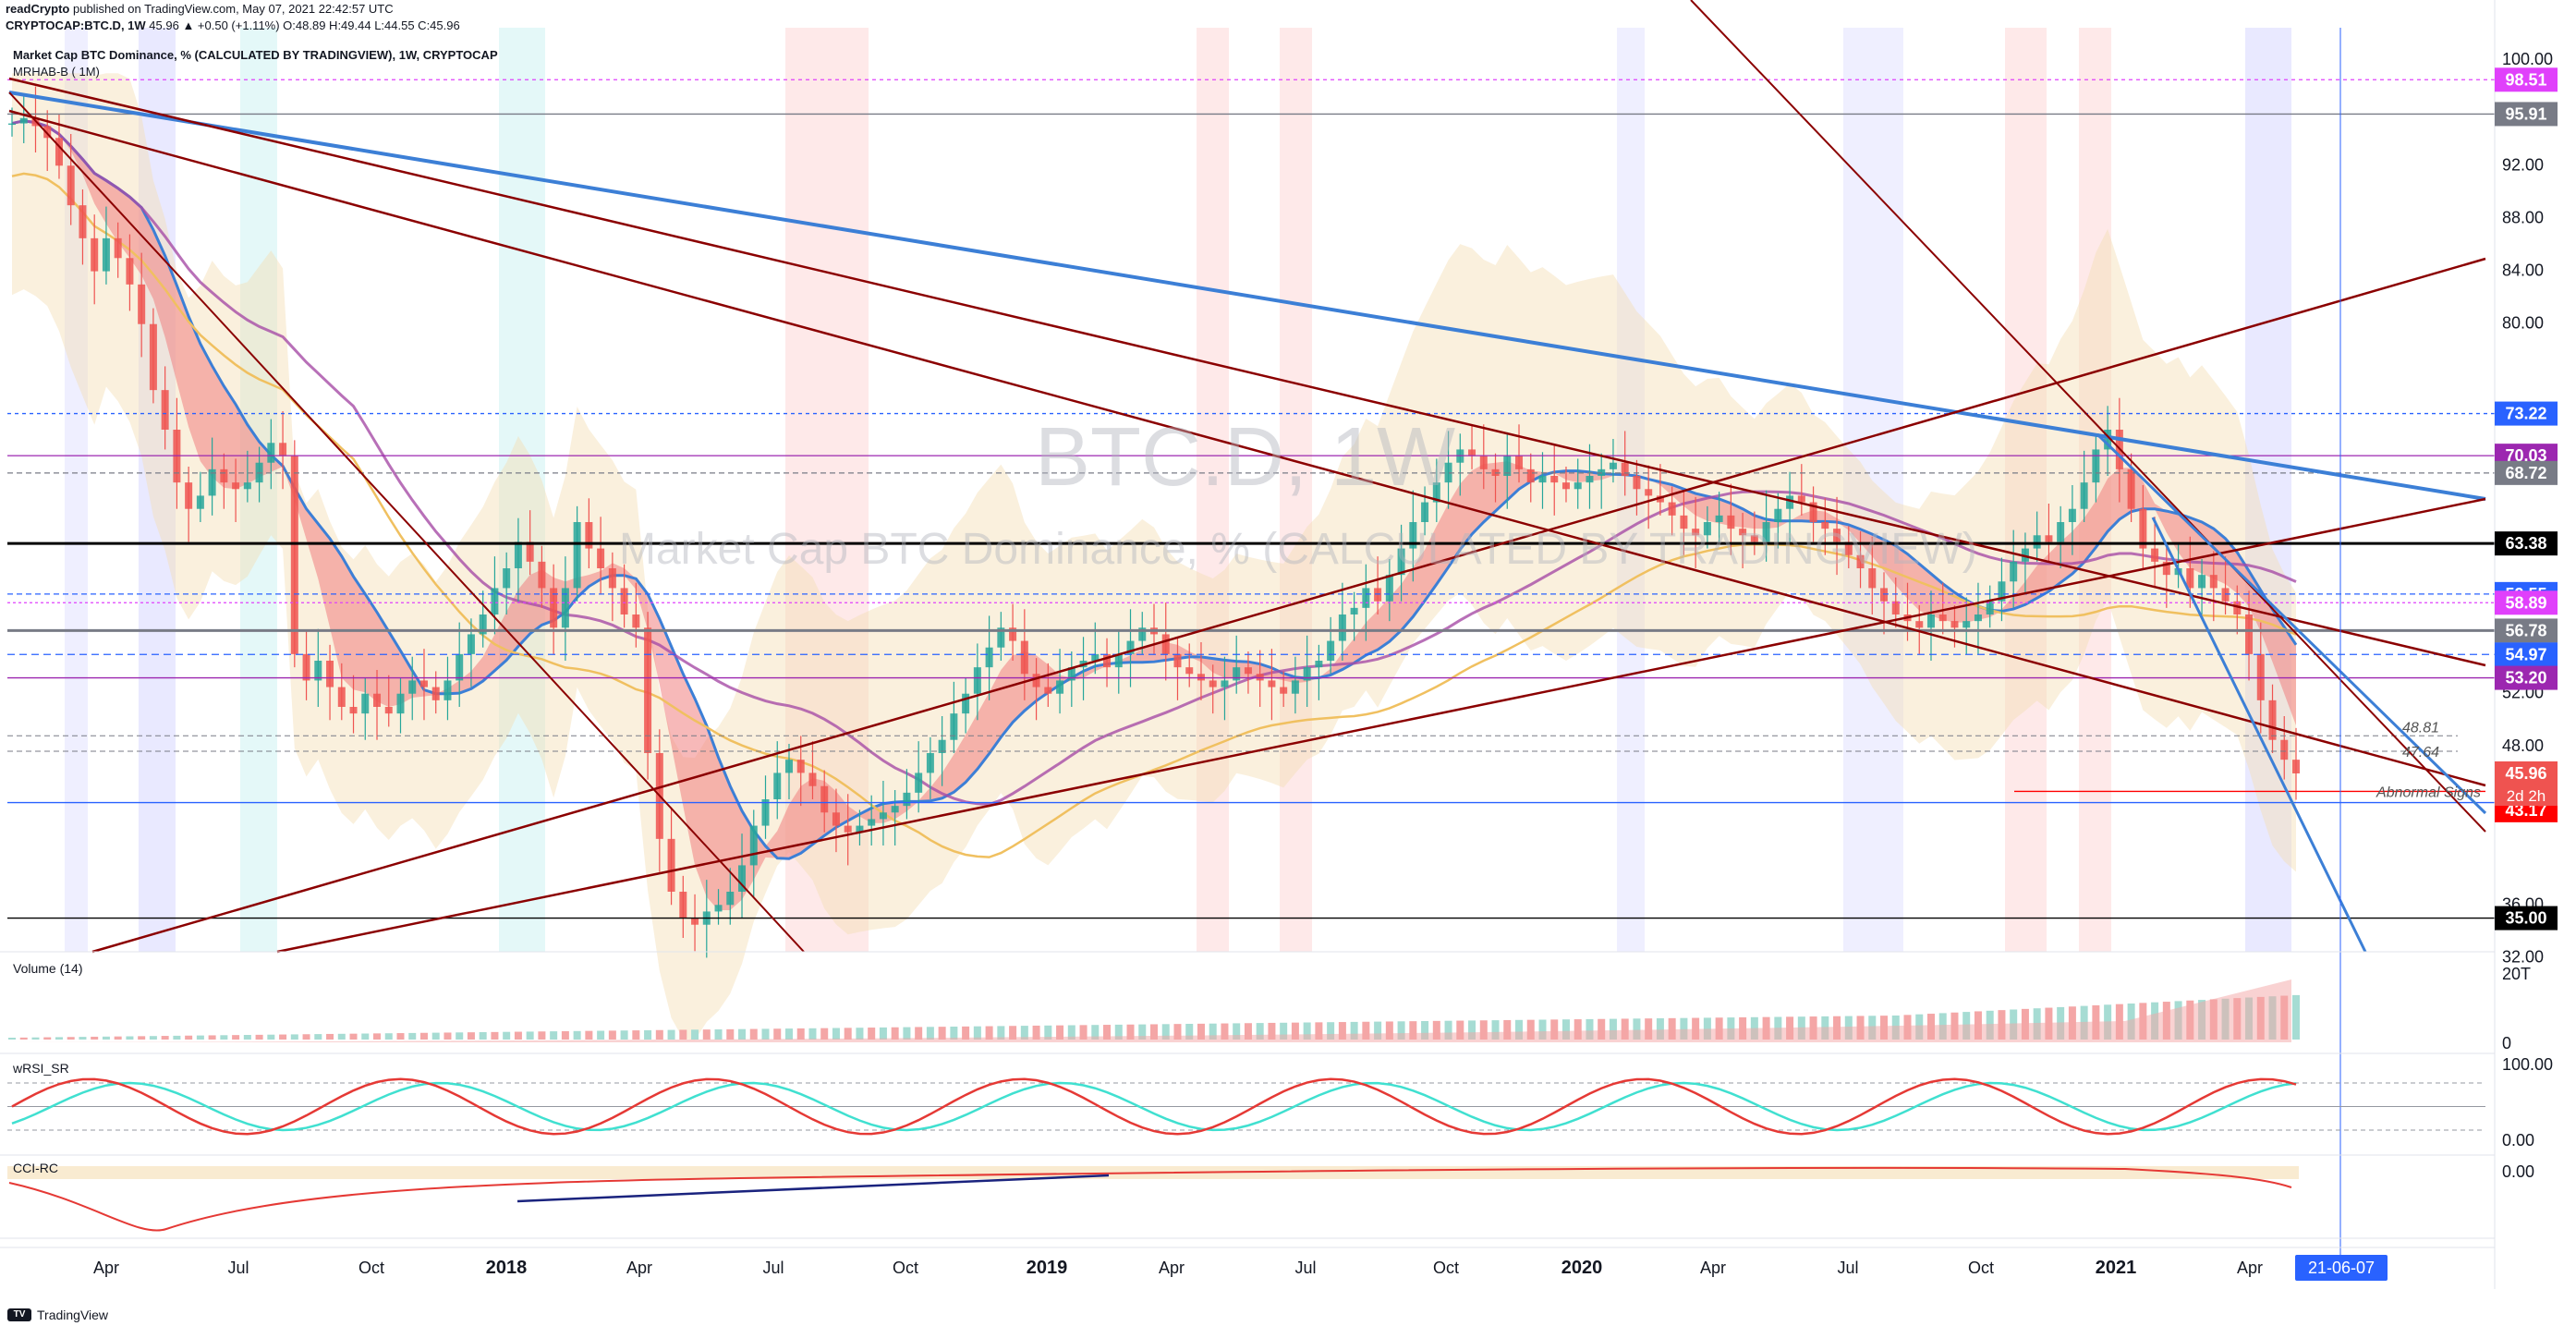 The height and width of the screenshot is (1326, 2576). Describe the element at coordinates (41, 1068) in the screenshot. I see `wrsi-pane-label: wRSI_SR` at that location.